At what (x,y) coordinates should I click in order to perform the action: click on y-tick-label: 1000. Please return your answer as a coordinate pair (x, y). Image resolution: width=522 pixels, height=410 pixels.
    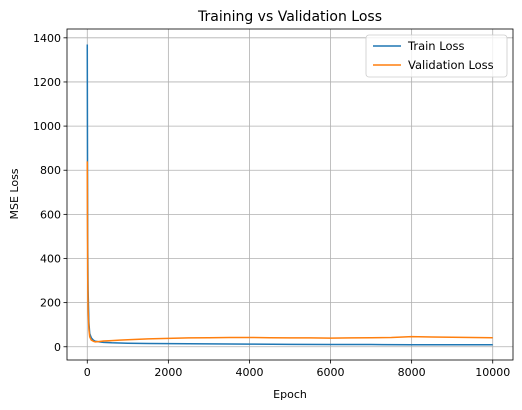
    Looking at the image, I should click on (47, 126).